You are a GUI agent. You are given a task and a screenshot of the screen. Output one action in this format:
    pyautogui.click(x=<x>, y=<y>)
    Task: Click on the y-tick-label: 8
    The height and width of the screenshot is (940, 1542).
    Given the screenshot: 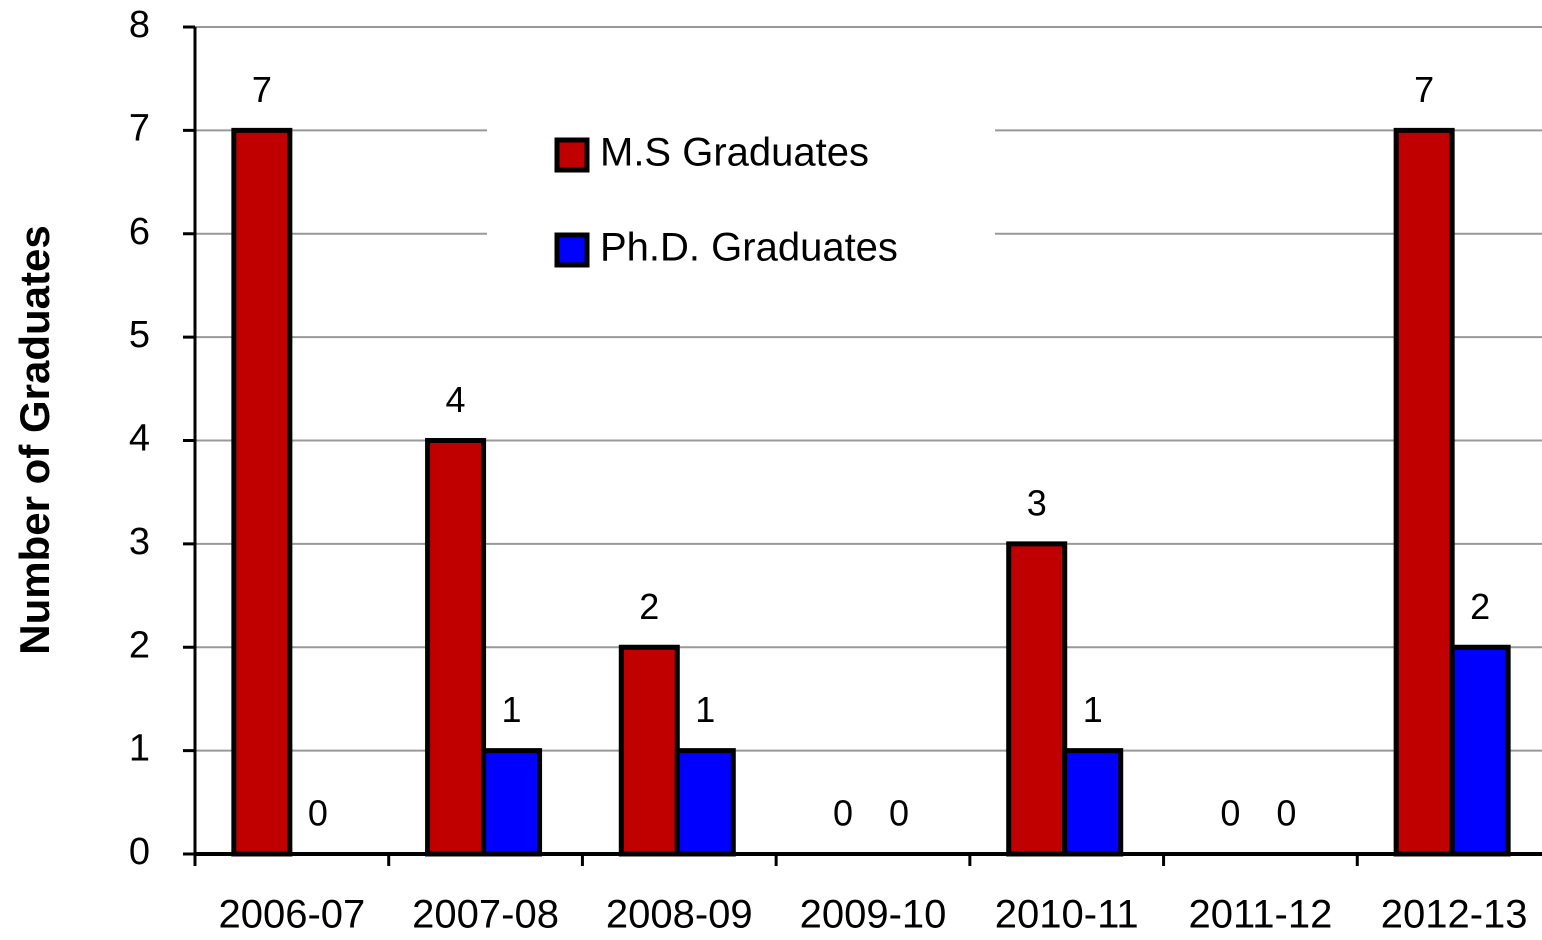 What is the action you would take?
    pyautogui.click(x=139, y=25)
    